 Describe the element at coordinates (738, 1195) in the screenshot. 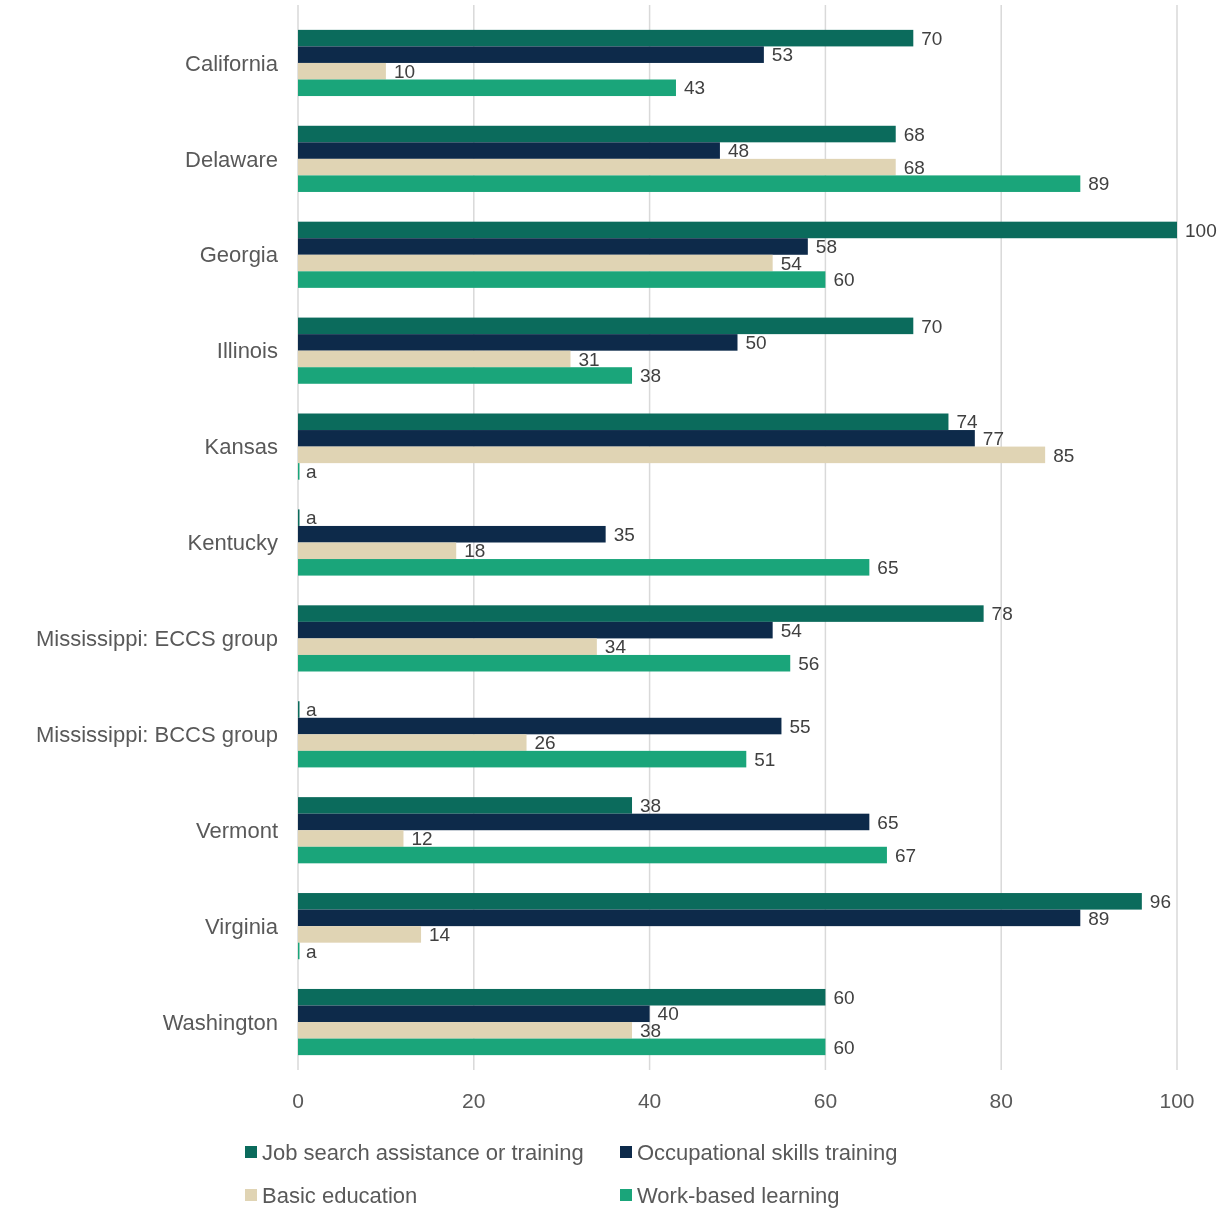

I see `legend-label: Work-based learning` at that location.